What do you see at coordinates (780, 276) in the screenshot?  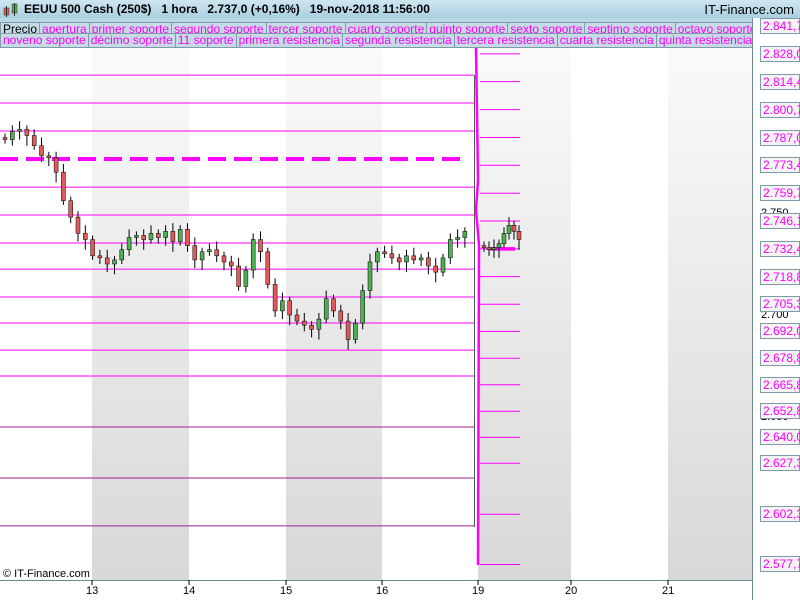 I see `level-price-label: 2.718,8` at bounding box center [780, 276].